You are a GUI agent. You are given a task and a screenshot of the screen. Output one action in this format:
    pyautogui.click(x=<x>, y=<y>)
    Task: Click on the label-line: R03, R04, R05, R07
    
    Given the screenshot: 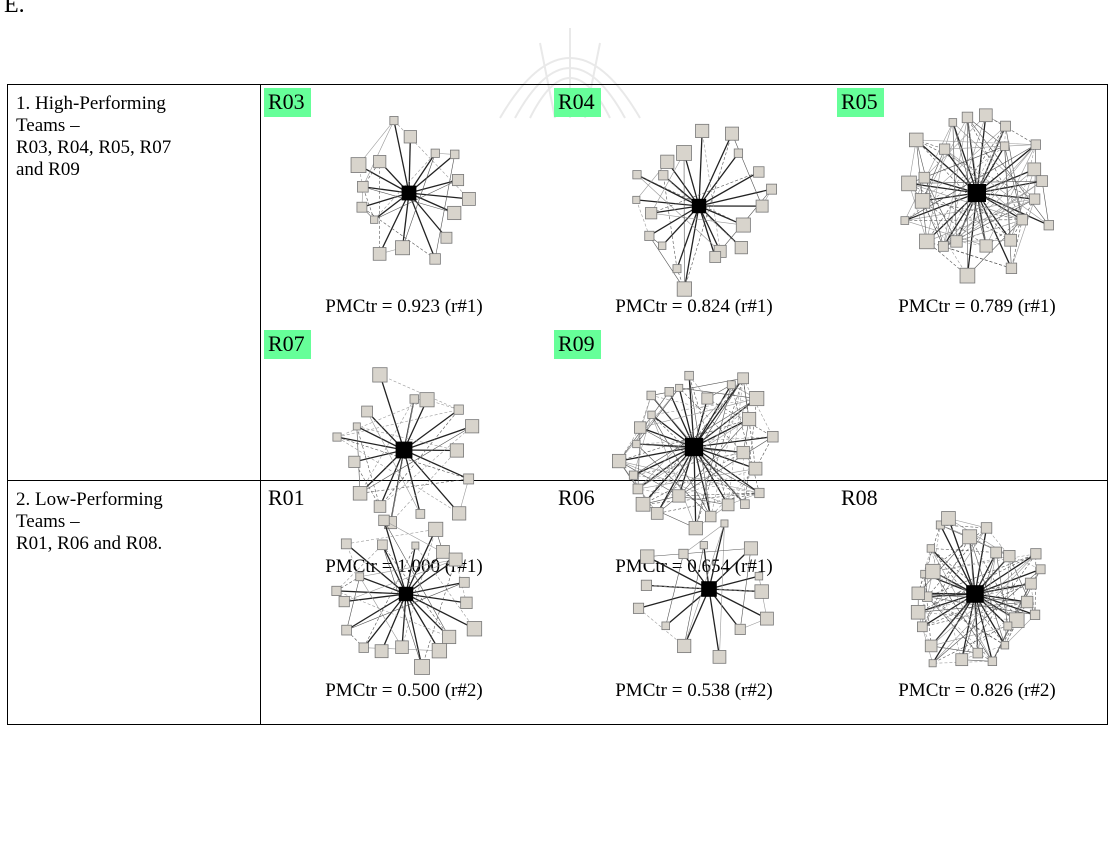 What is the action you would take?
    pyautogui.click(x=94, y=147)
    